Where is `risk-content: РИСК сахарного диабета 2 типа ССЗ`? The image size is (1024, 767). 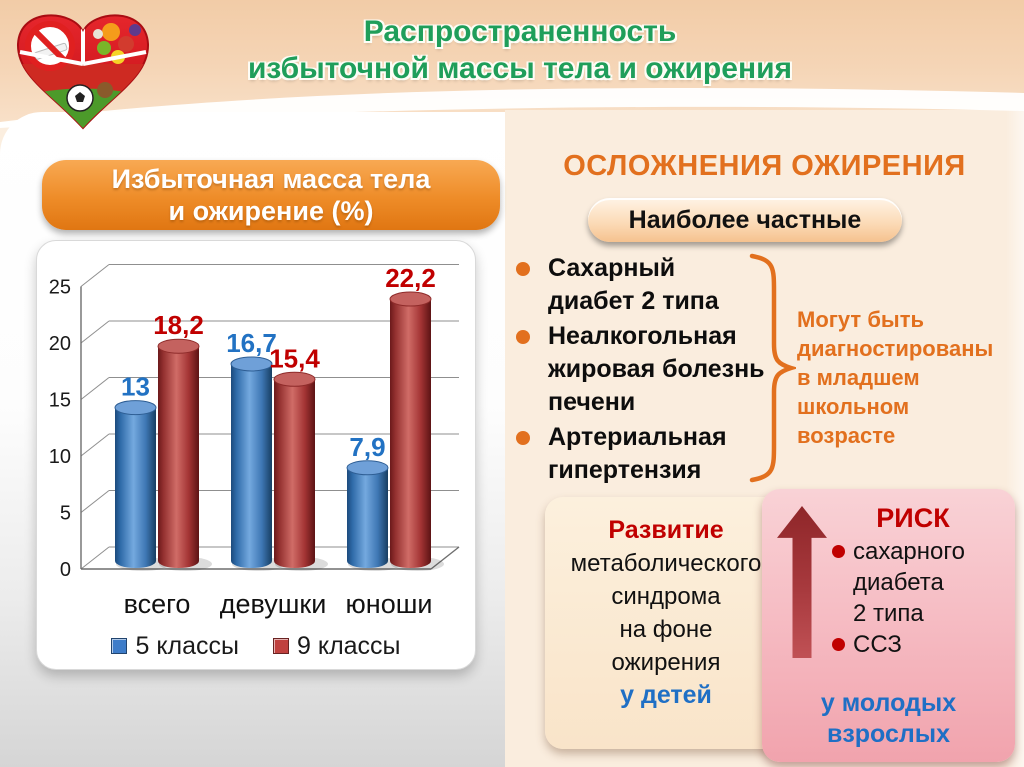
risk-content: РИСК сахарного диабета 2 типа ССЗ is located at coordinates (913, 581).